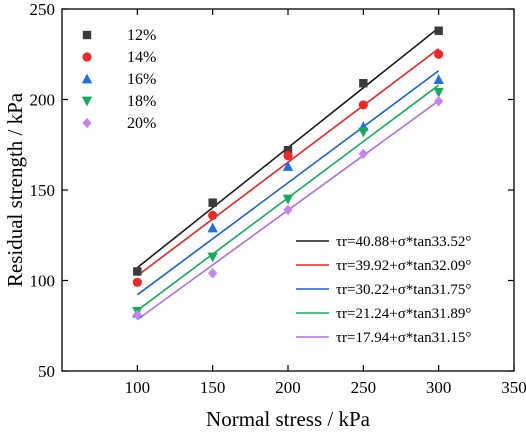 This screenshot has width=526, height=434. I want to click on fit-legend-label: τr=30.22+σ*tan31.75°, so click(403, 290).